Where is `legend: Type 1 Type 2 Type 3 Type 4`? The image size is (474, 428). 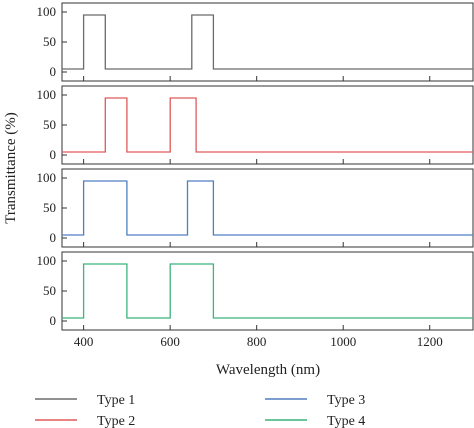
legend: Type 1 Type 2 Type 3 Type 4 is located at coordinates (200, 410).